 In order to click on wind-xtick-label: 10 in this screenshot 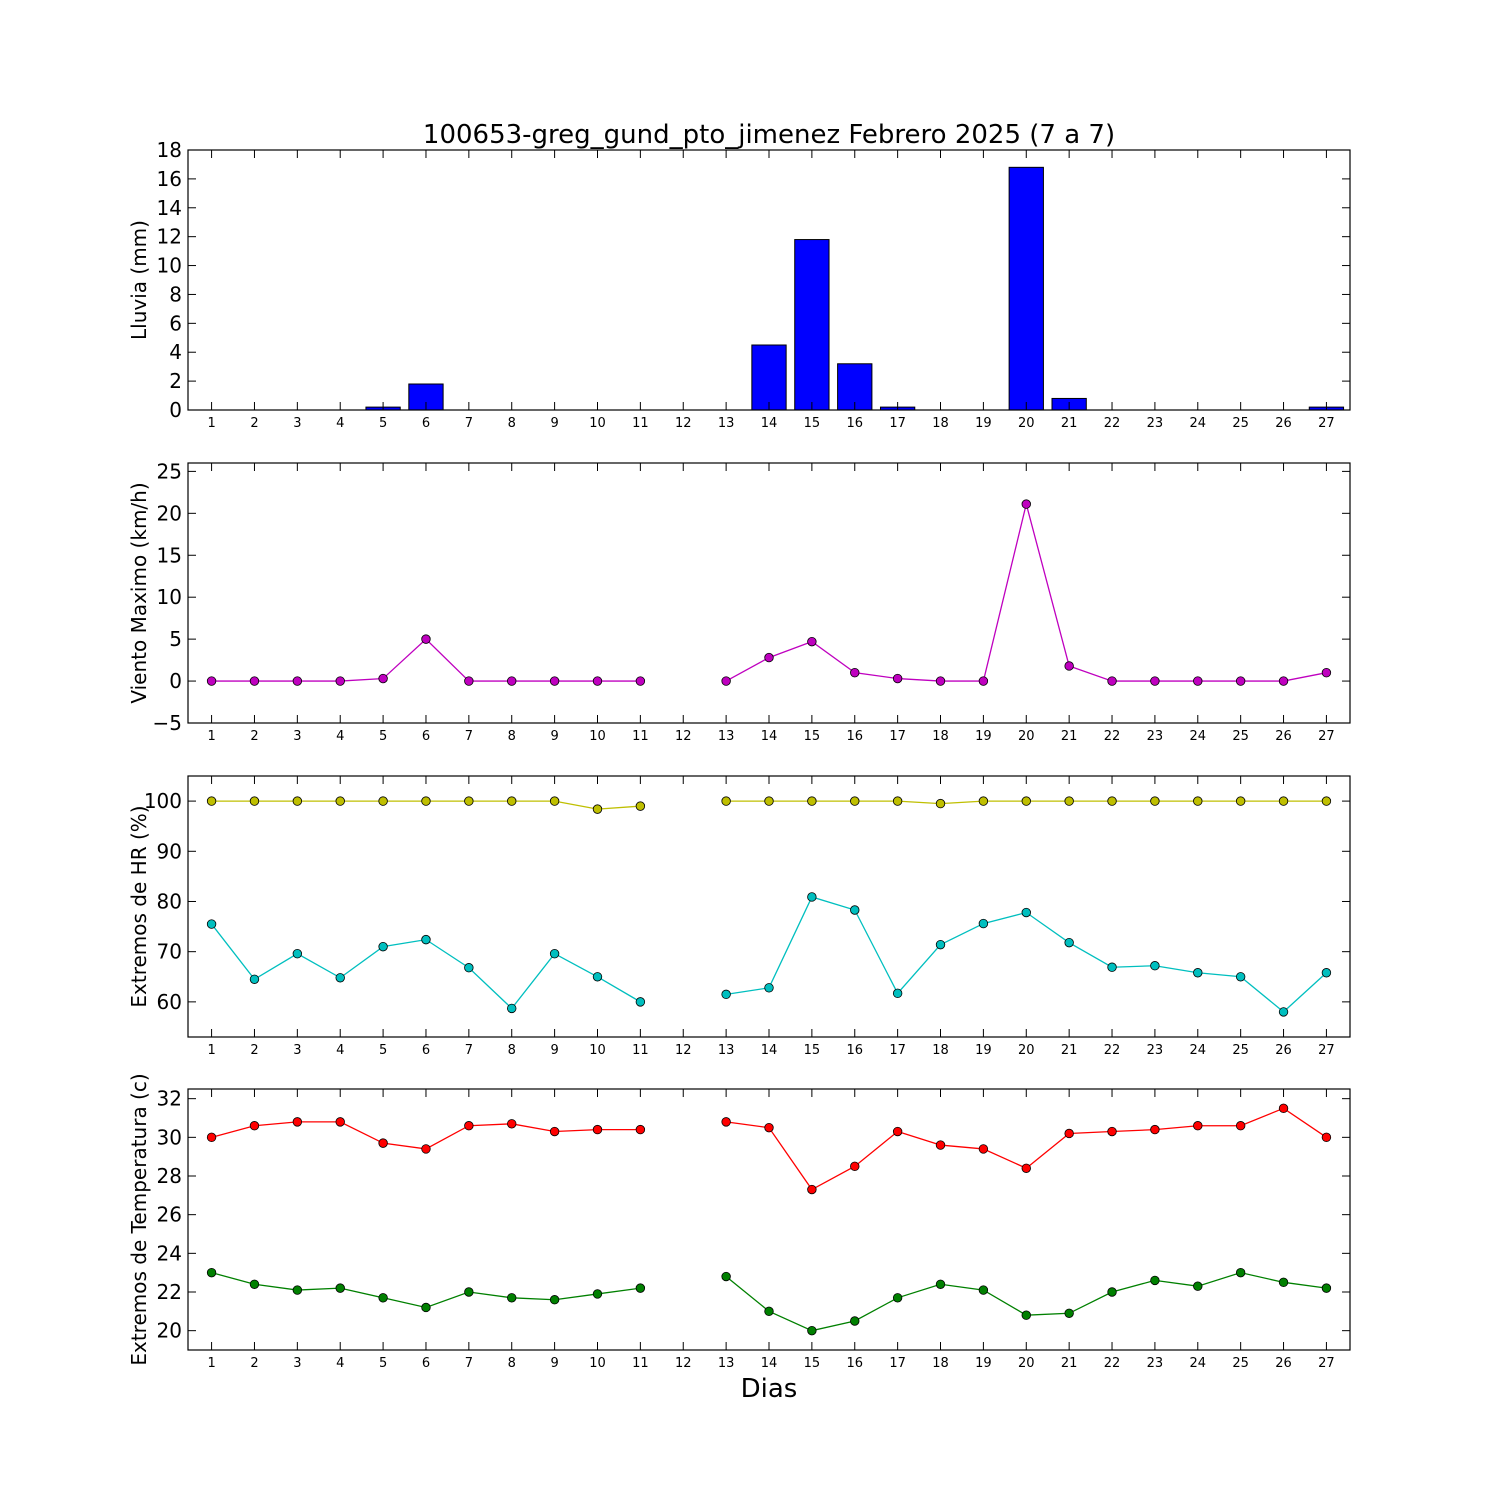, I will do `click(597, 736)`.